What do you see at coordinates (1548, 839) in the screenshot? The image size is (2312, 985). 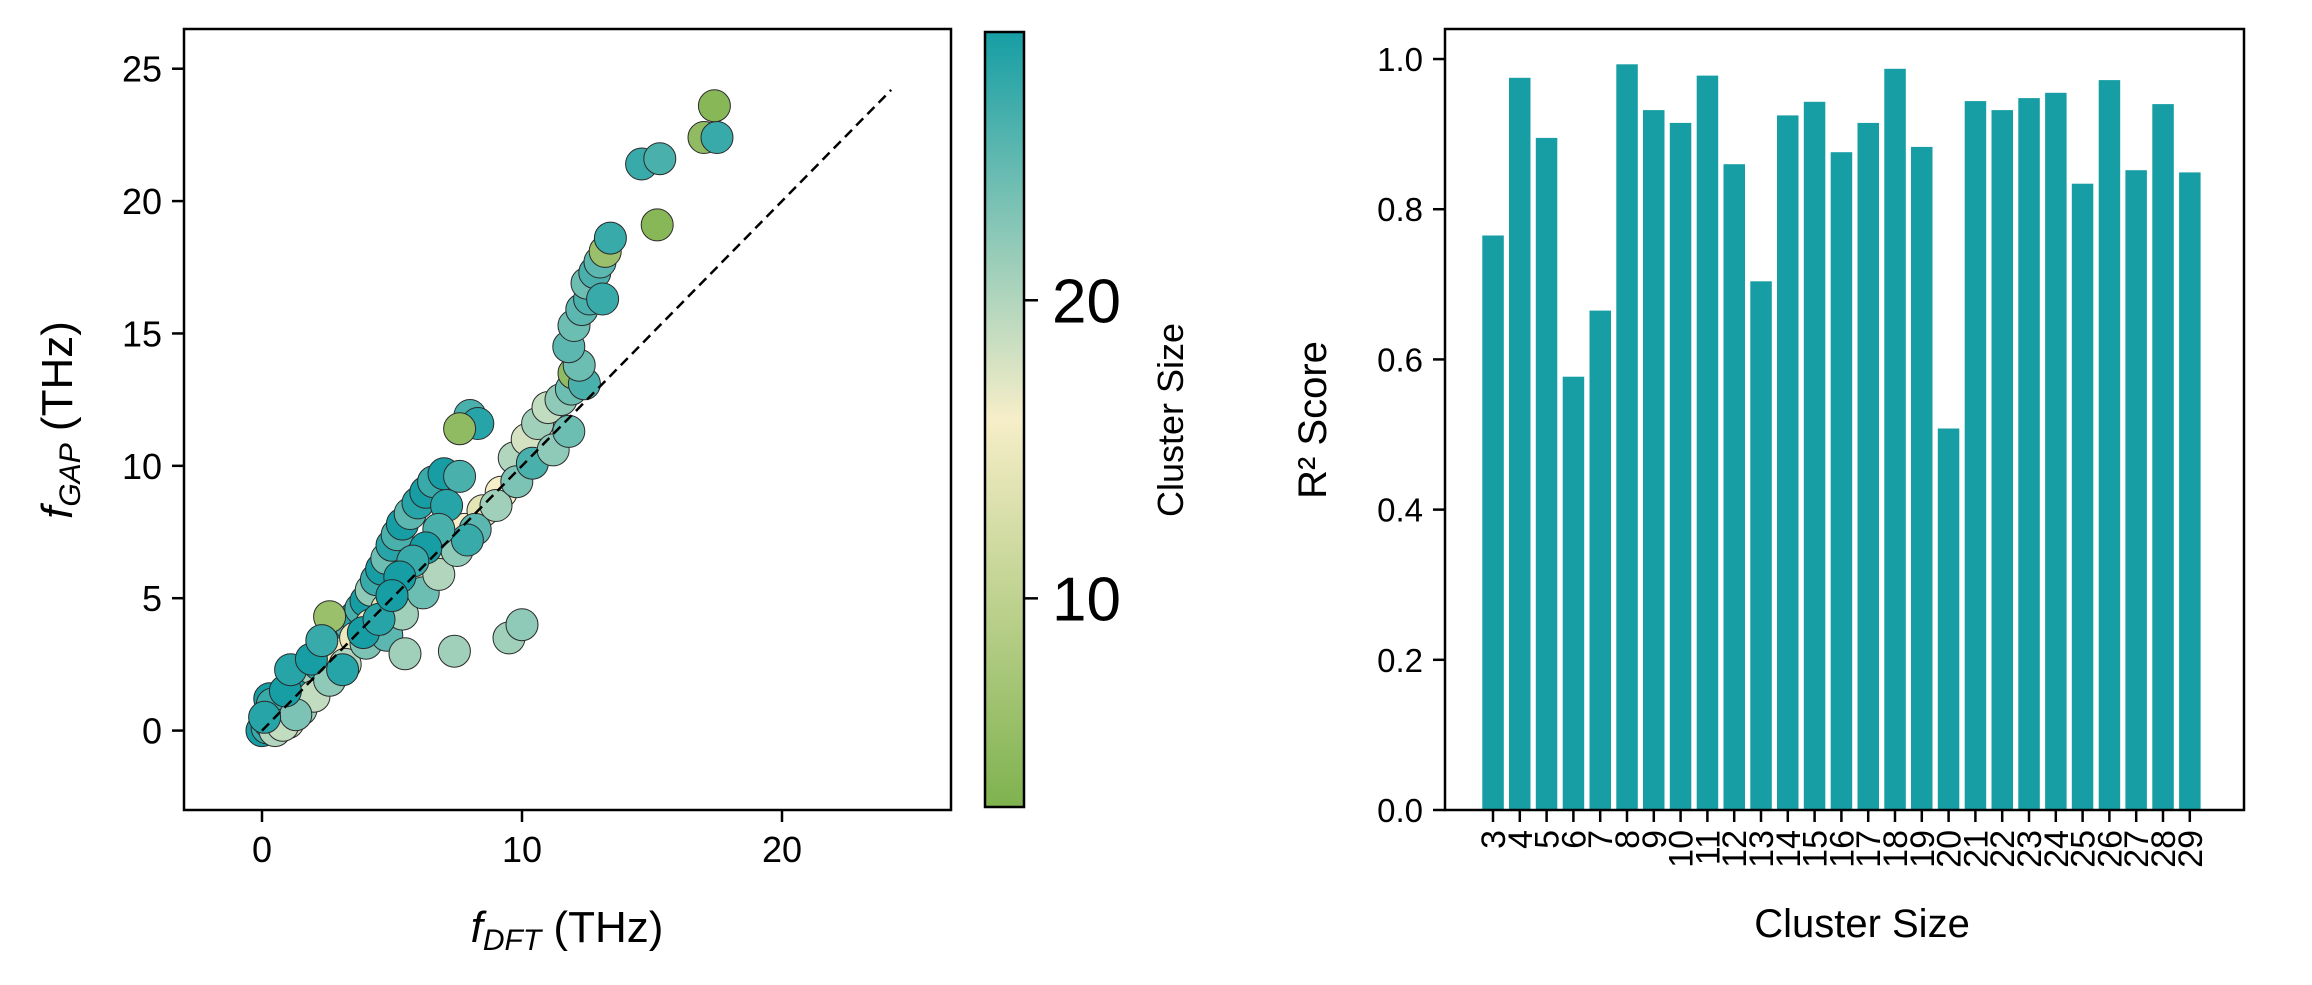 I see `bar-x-tick-label: 5` at bounding box center [1548, 839].